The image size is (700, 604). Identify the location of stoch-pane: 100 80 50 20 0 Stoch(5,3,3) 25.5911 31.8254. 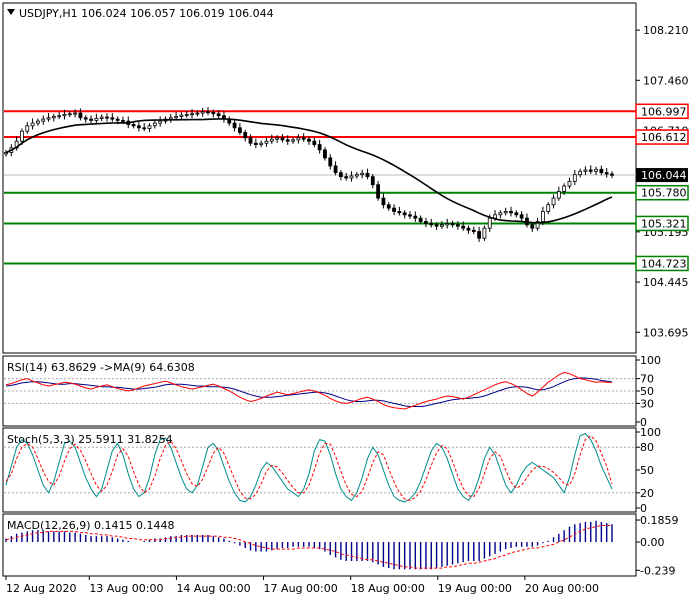
(331, 470).